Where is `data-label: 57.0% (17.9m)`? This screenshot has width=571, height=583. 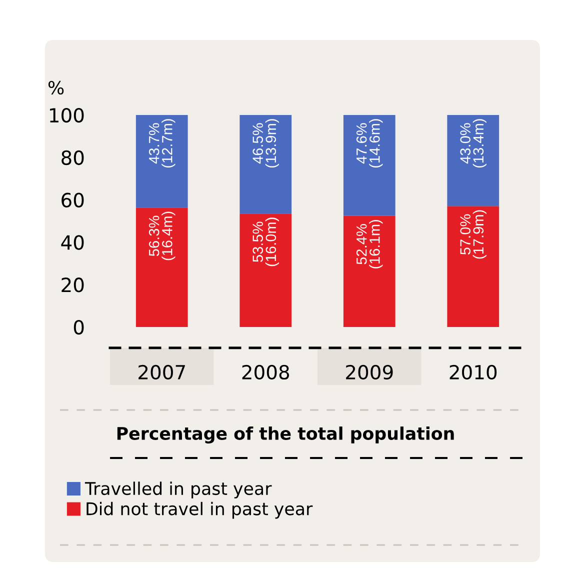 data-label: 57.0% (17.9m) is located at coordinates (473, 234).